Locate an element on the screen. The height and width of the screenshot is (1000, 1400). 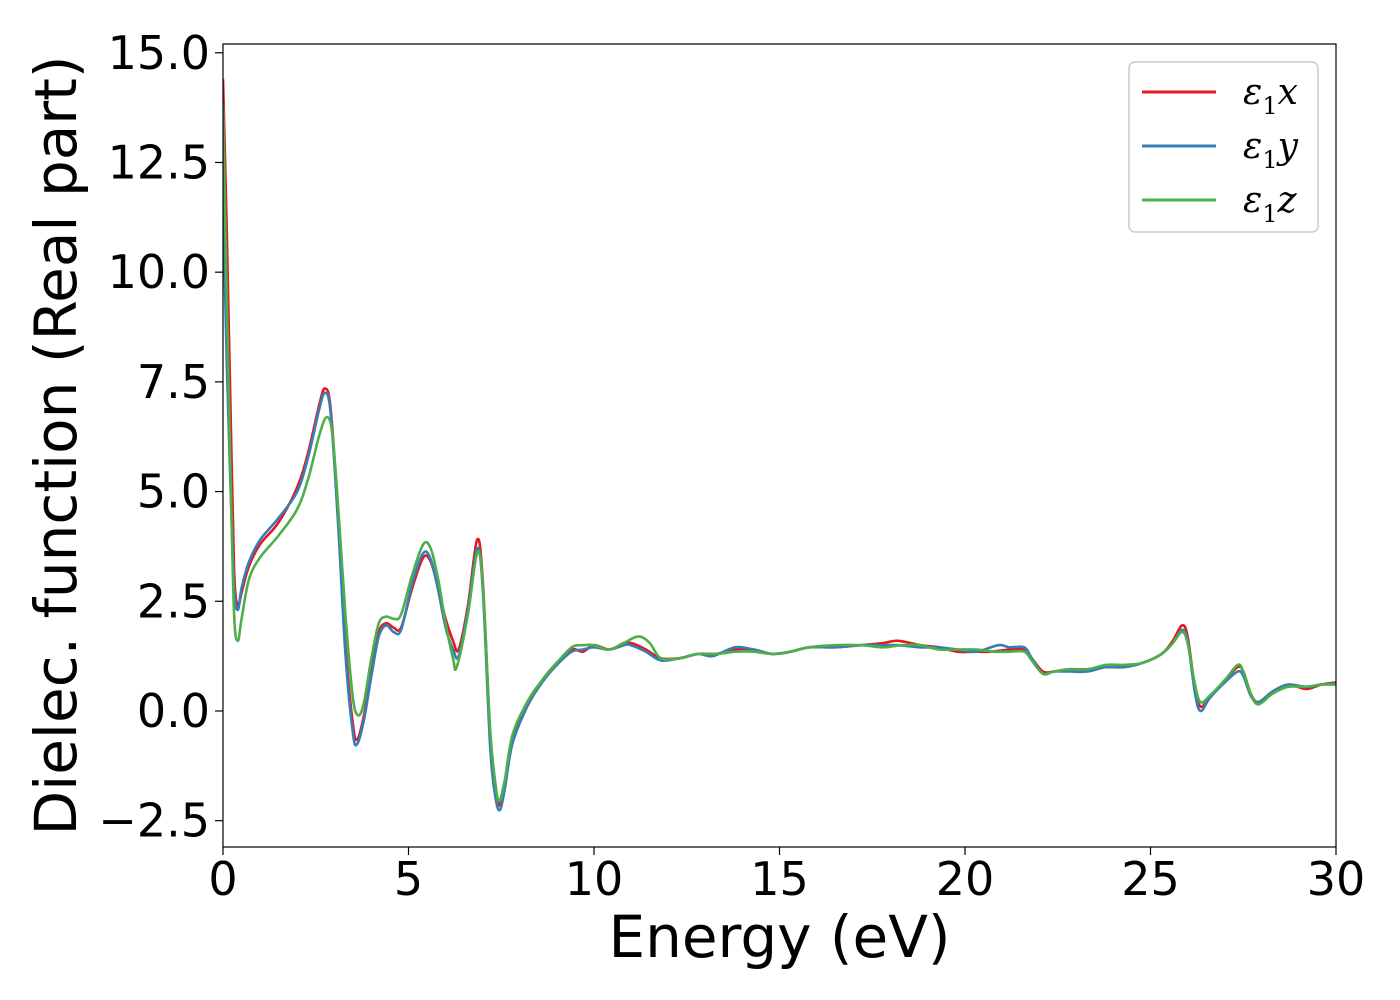
legend-label-y: ε1y is located at coordinates (1271, 150).